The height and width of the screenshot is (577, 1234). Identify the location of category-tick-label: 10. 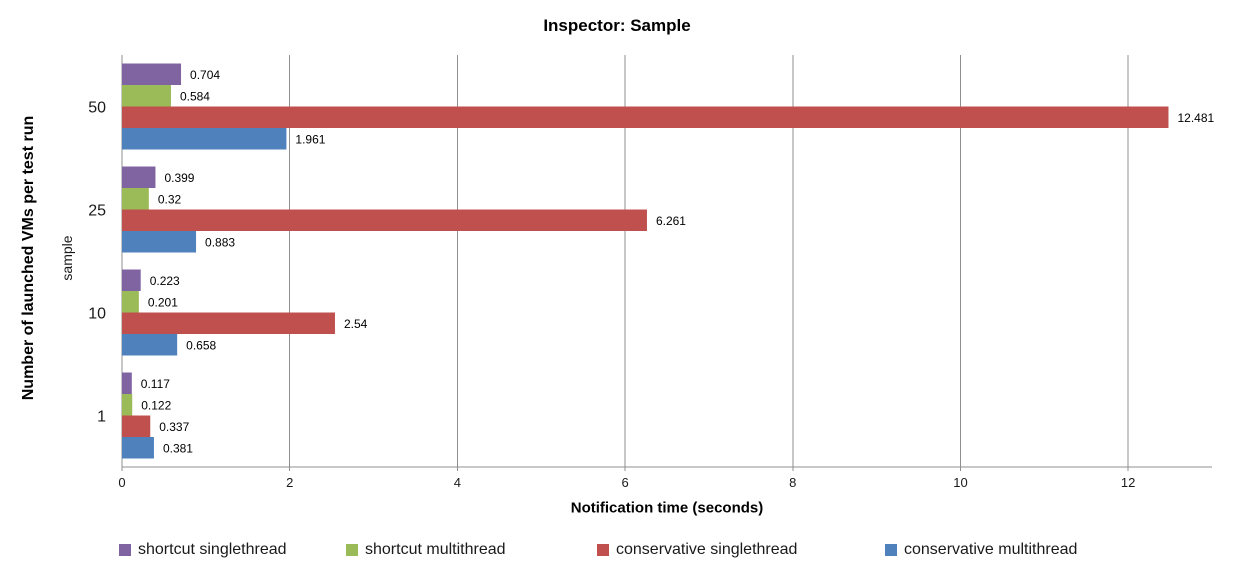
(97, 314).